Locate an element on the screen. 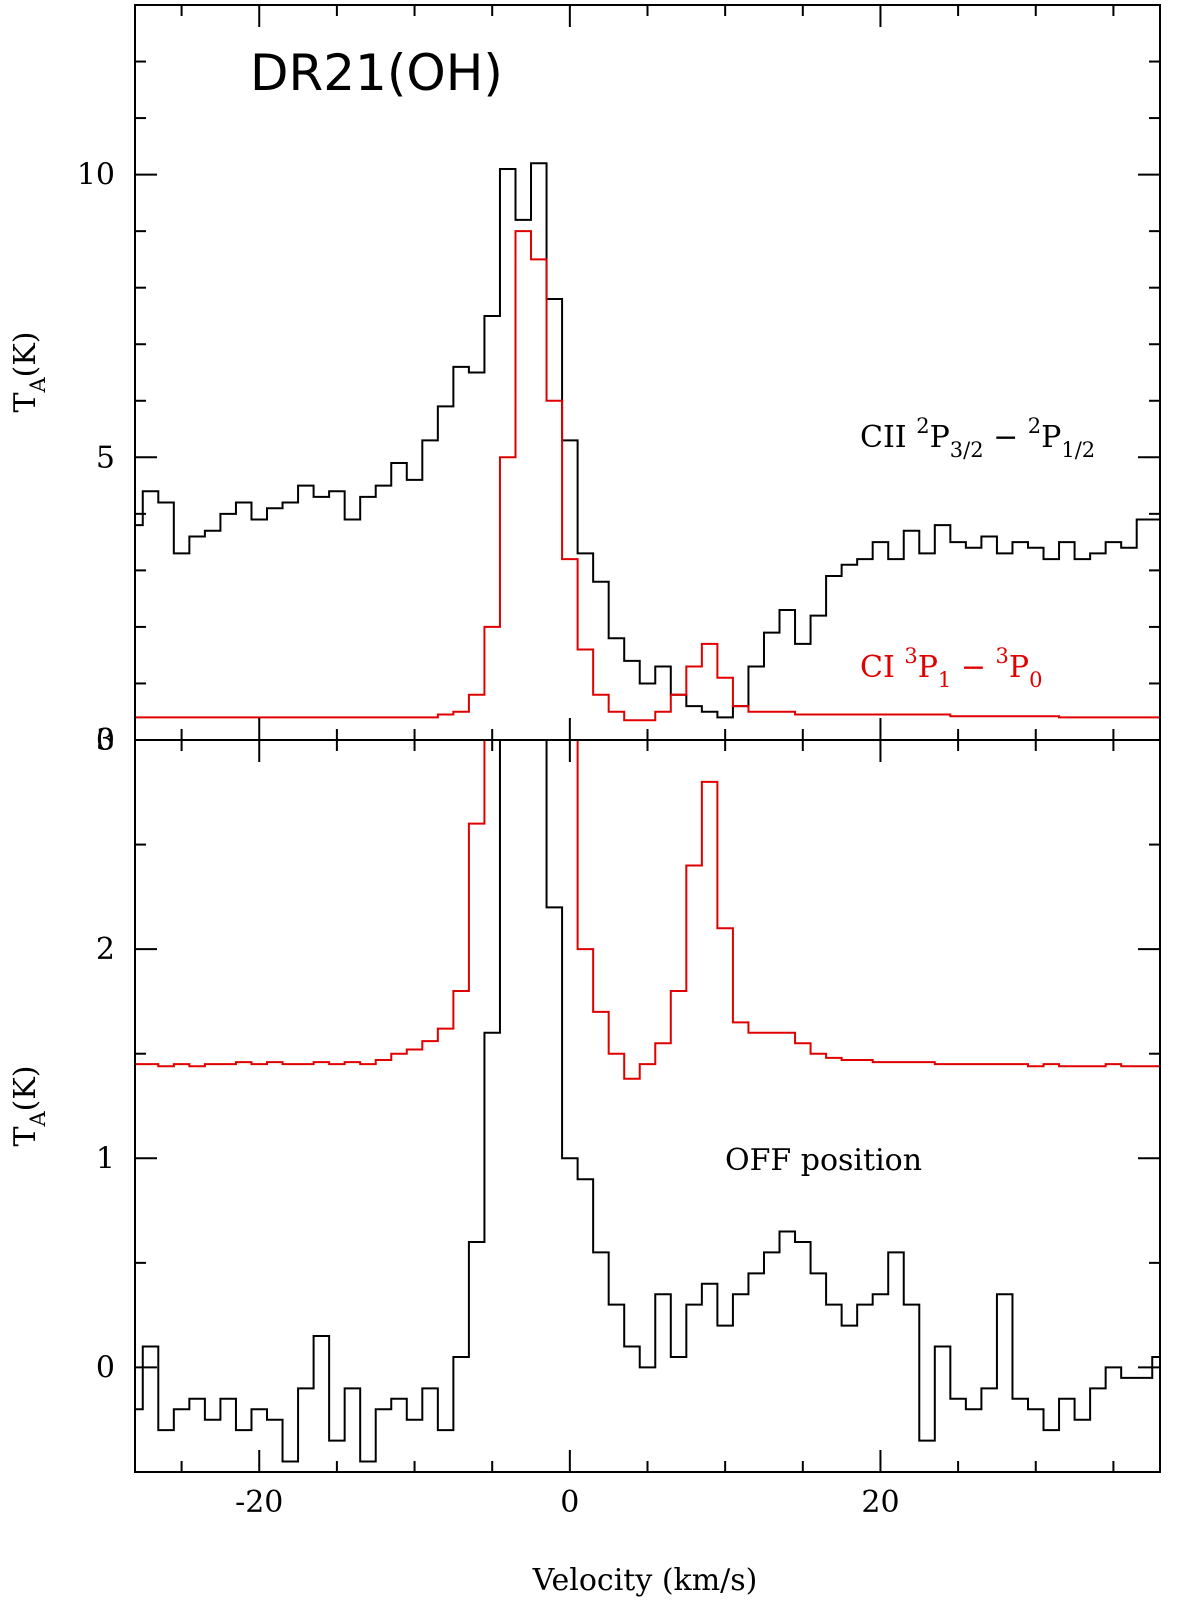 Image resolution: width=1200 pixels, height=1616 pixels. annotation: CI 3P1 − 3P0 is located at coordinates (951, 668).